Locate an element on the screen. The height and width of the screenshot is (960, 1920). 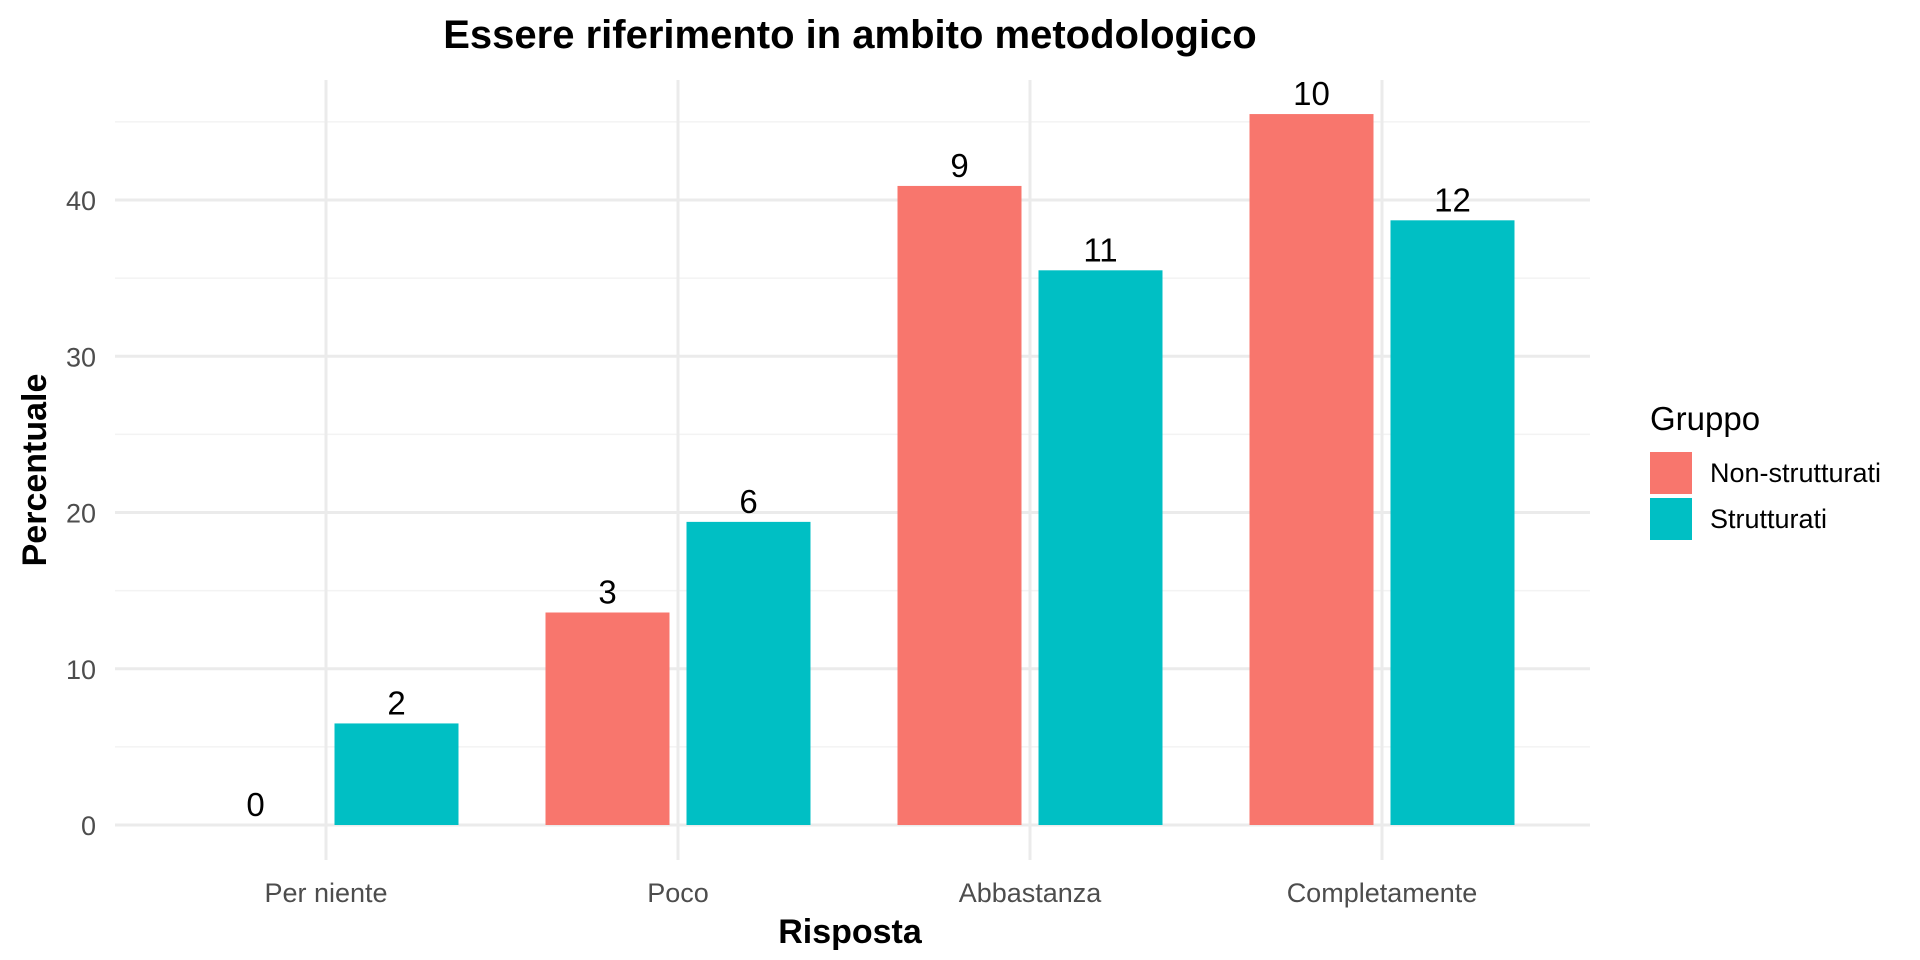
y-tick-label: 40 is located at coordinates (81, 201).